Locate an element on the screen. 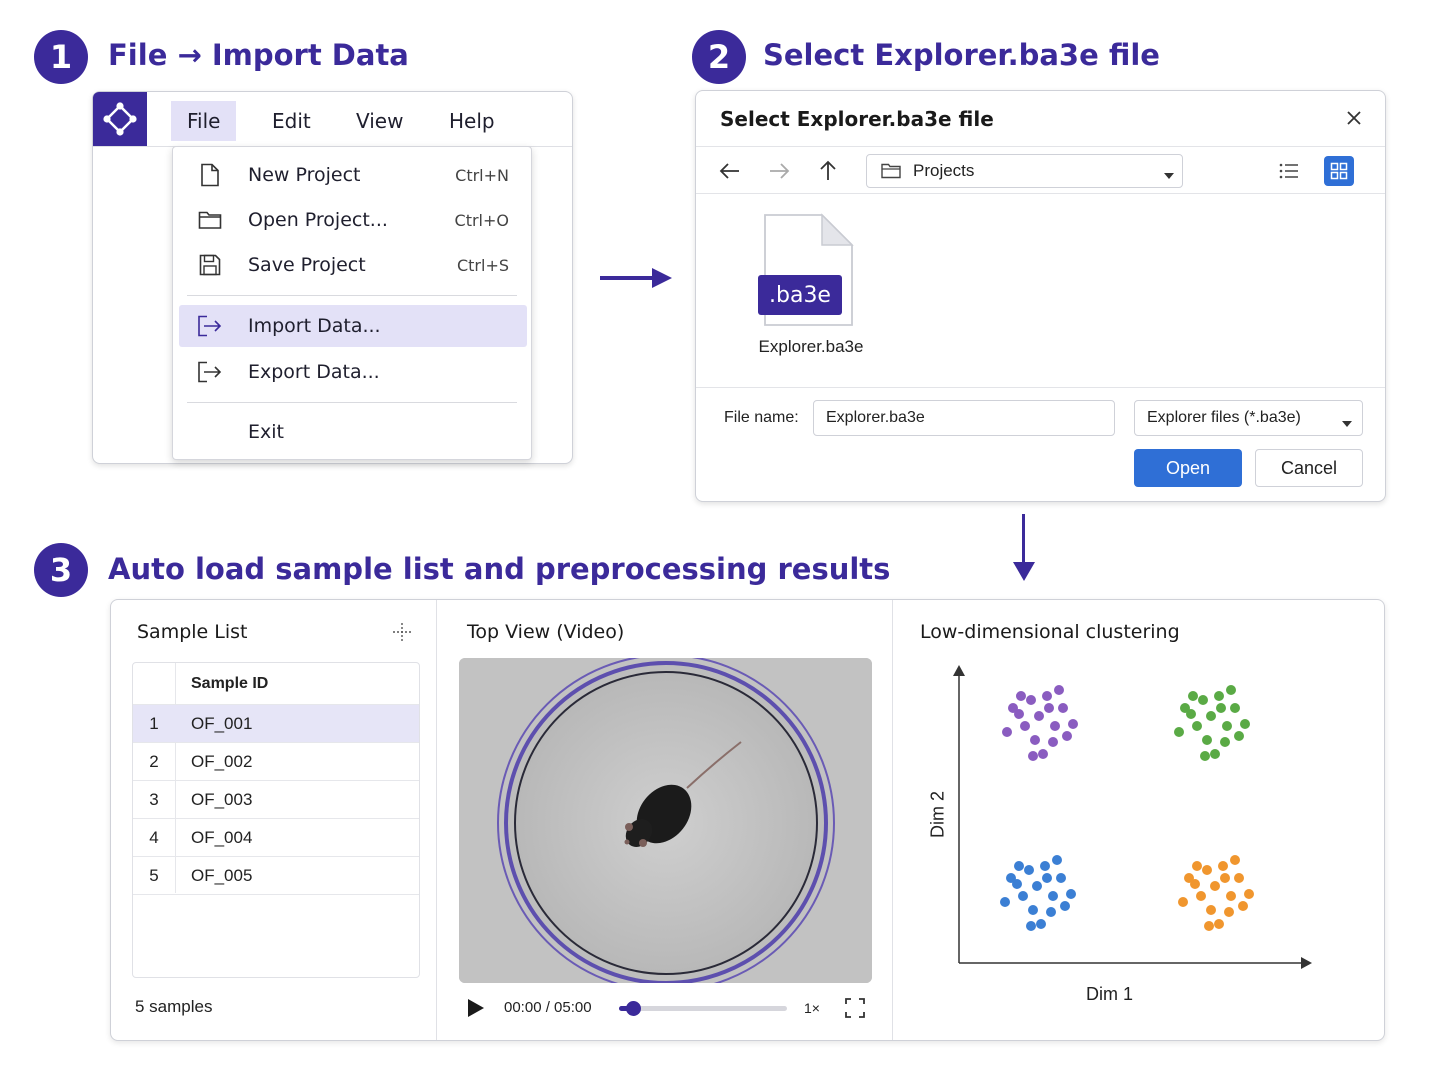 This screenshot has height=1086, width=1448. table-number-column-divider is located at coordinates (175, 778).